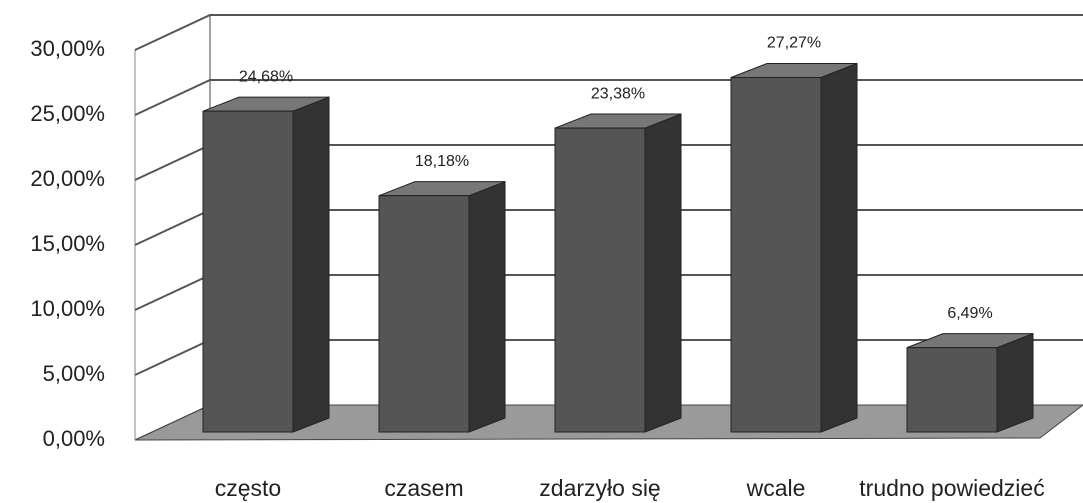 This screenshot has width=1083, height=503. What do you see at coordinates (969, 313) in the screenshot?
I see `value-label: 6,49%` at bounding box center [969, 313].